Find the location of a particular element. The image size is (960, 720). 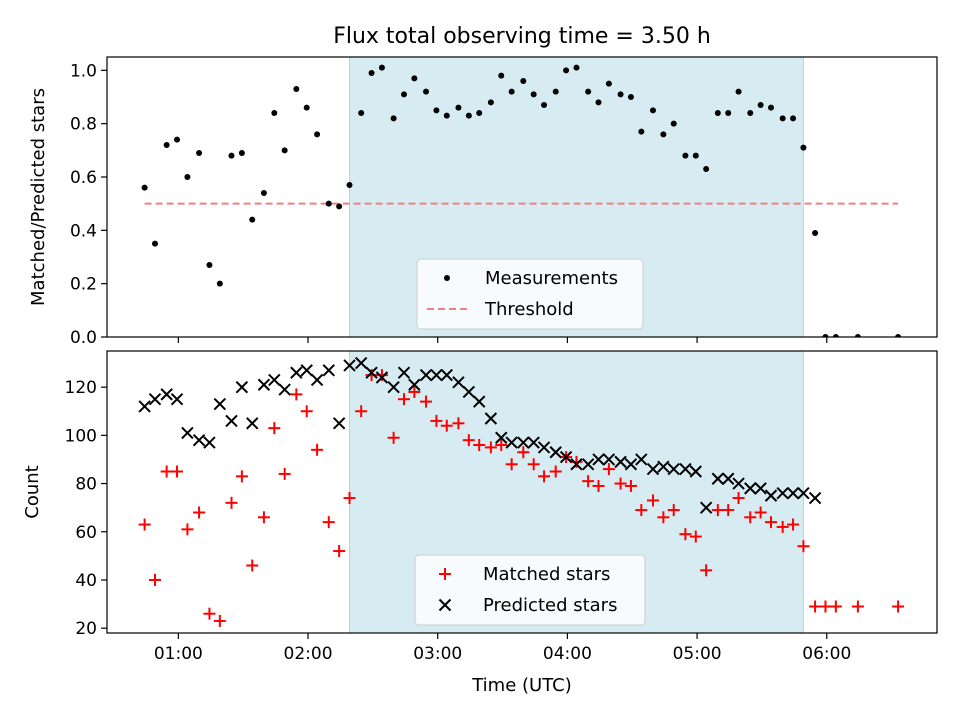

y-tick-label: 0.0 is located at coordinates (83, 338).